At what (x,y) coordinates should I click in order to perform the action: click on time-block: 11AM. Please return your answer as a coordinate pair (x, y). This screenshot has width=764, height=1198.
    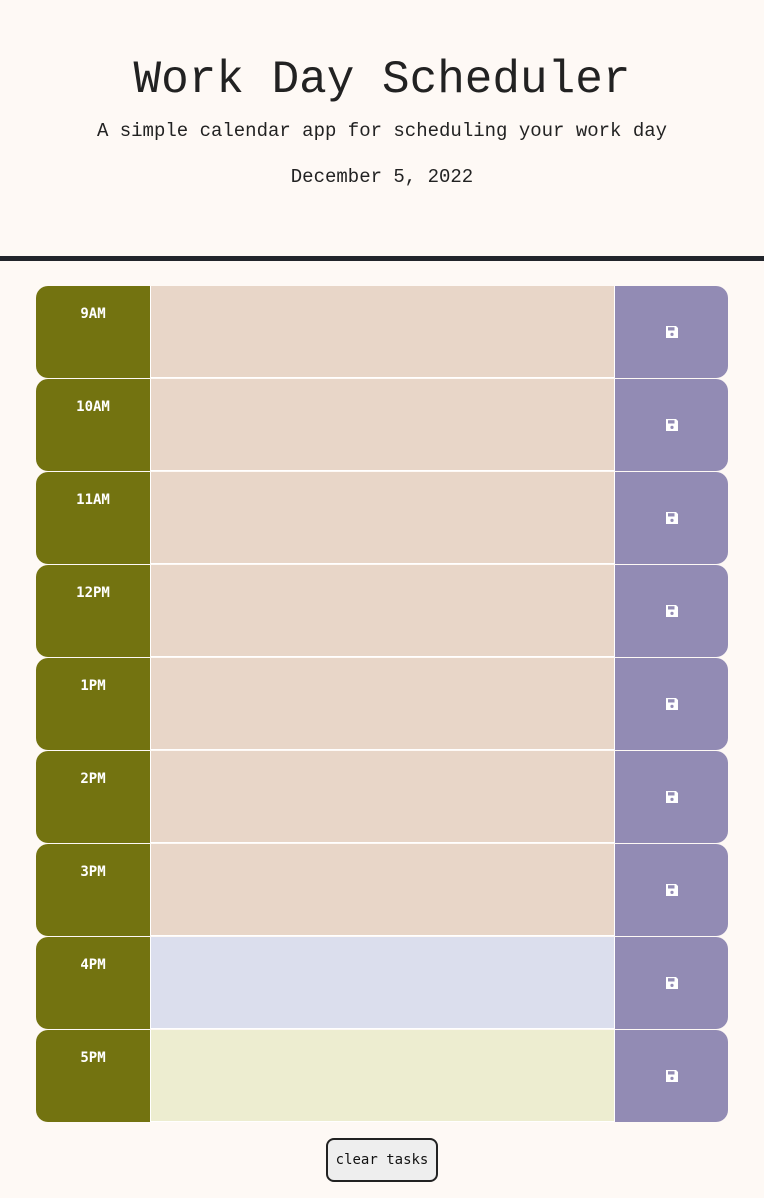
    Looking at the image, I should click on (382, 518).